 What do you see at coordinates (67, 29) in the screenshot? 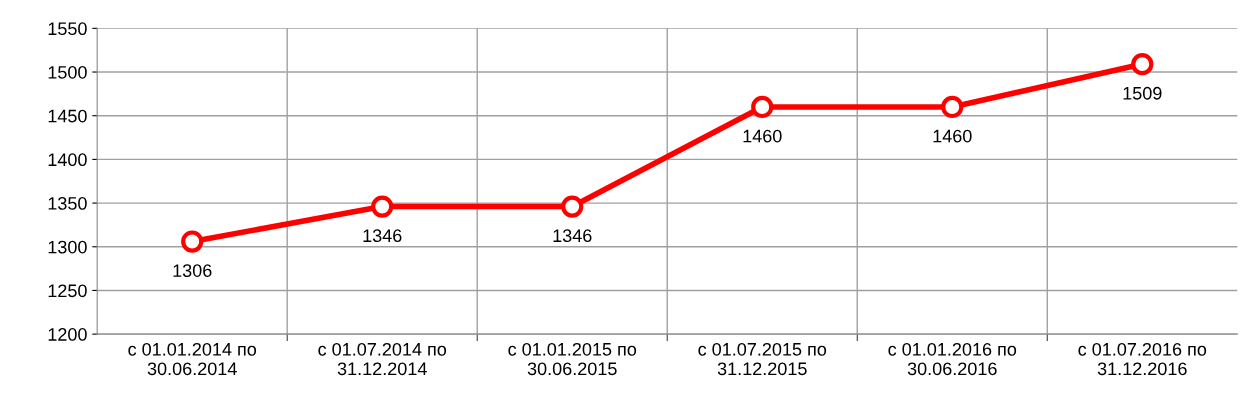
I see `y-tick-label: 1550` at bounding box center [67, 29].